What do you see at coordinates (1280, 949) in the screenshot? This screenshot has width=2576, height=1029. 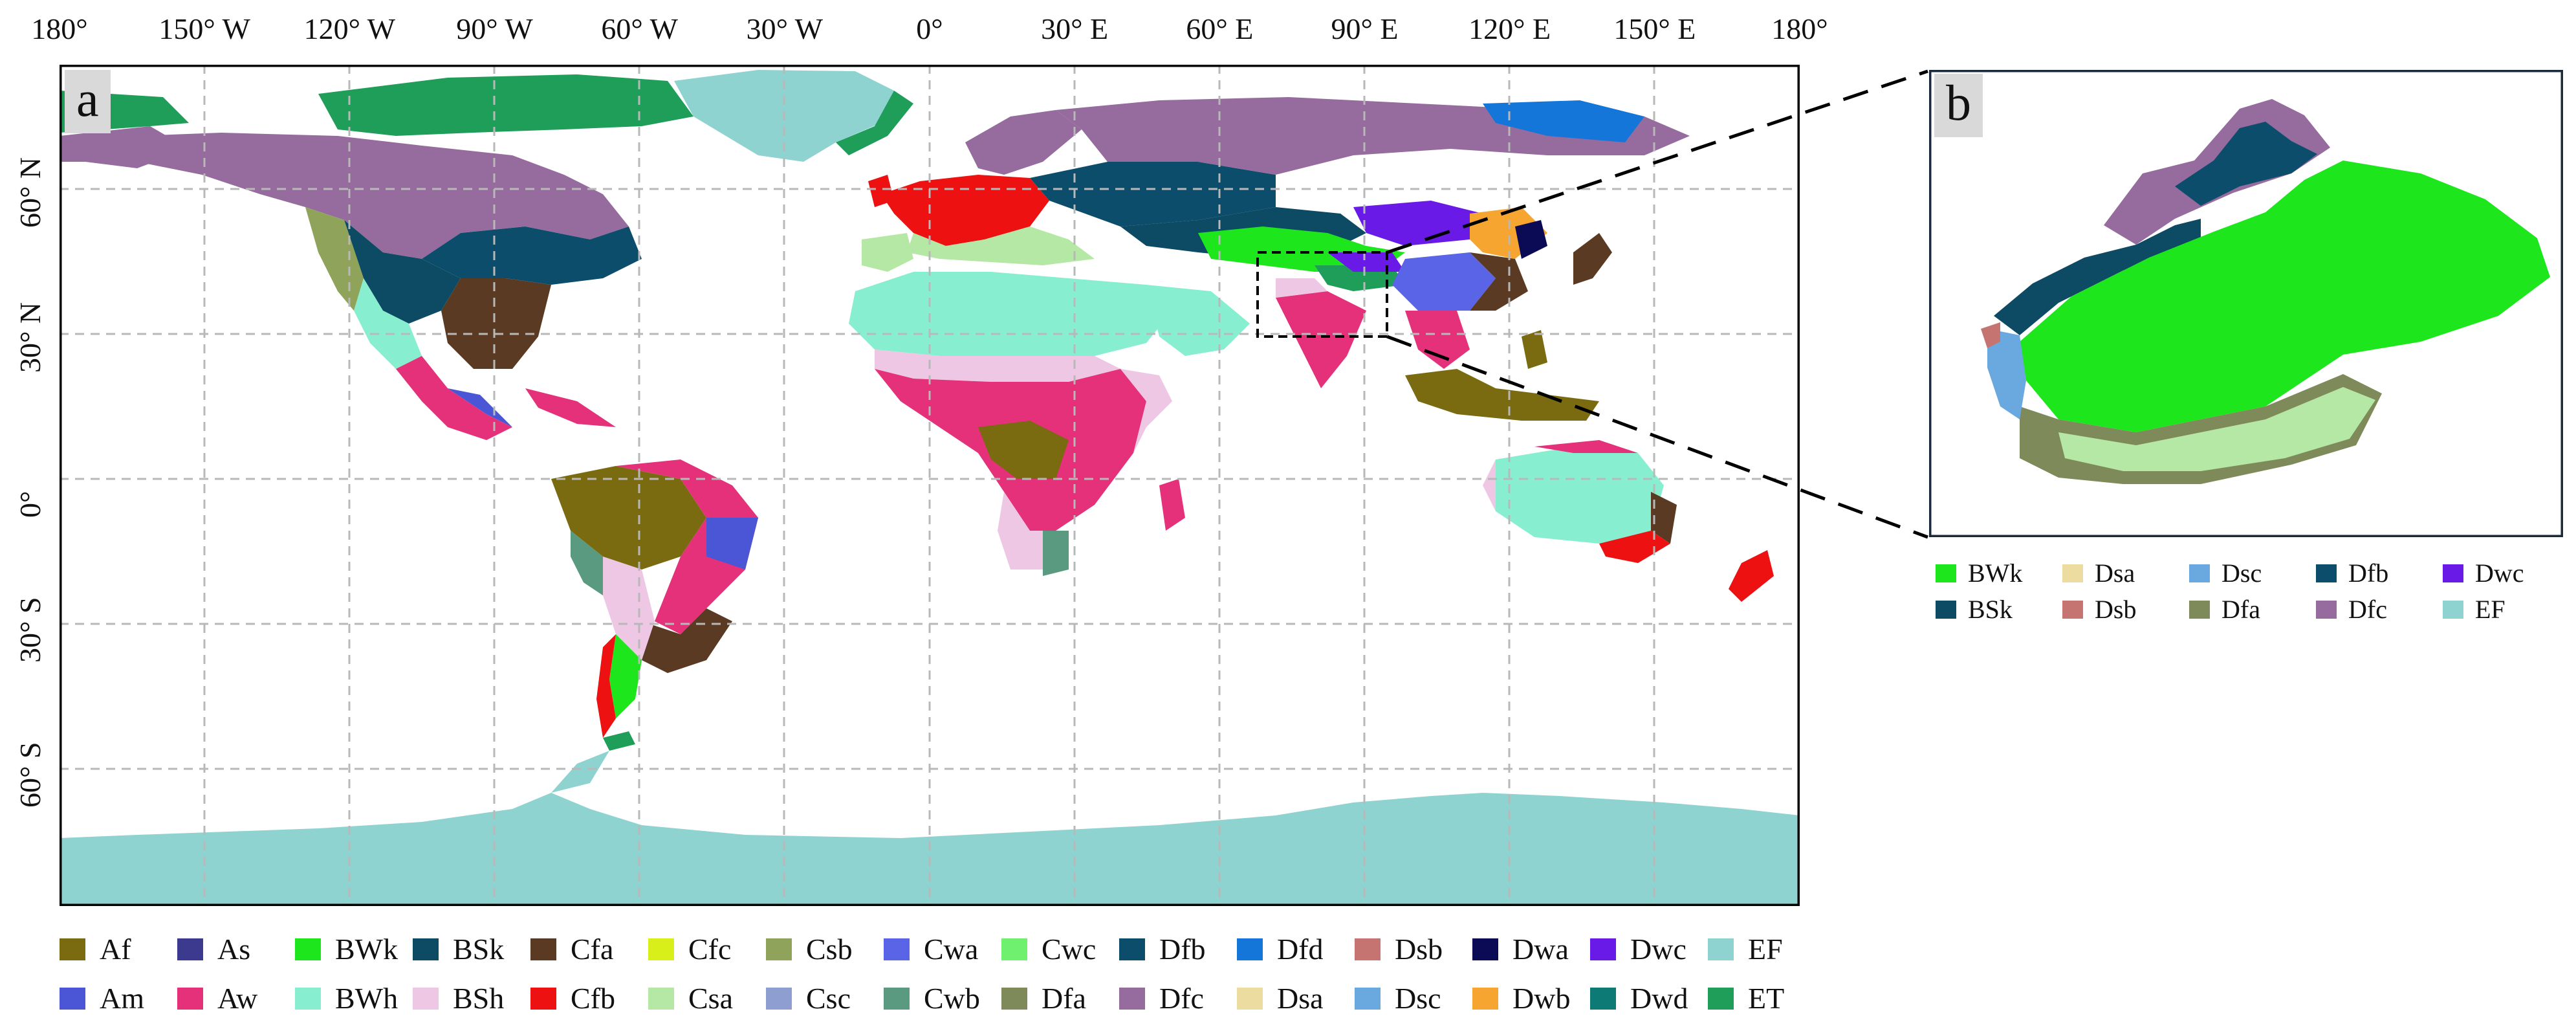 I see `legend-main-item-dfd: Dfd` at bounding box center [1280, 949].